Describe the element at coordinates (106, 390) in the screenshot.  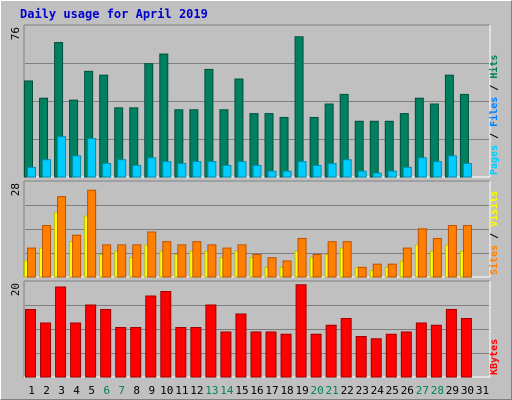
I see `x-tick-label: 6` at that location.